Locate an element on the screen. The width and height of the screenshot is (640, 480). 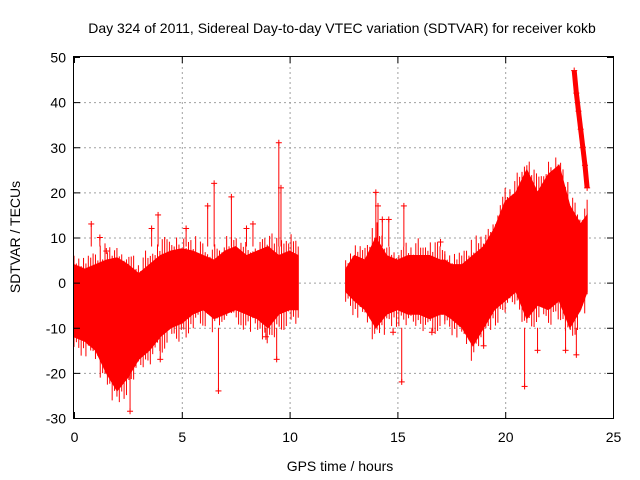
x-tick-label: 25 is located at coordinates (614, 437).